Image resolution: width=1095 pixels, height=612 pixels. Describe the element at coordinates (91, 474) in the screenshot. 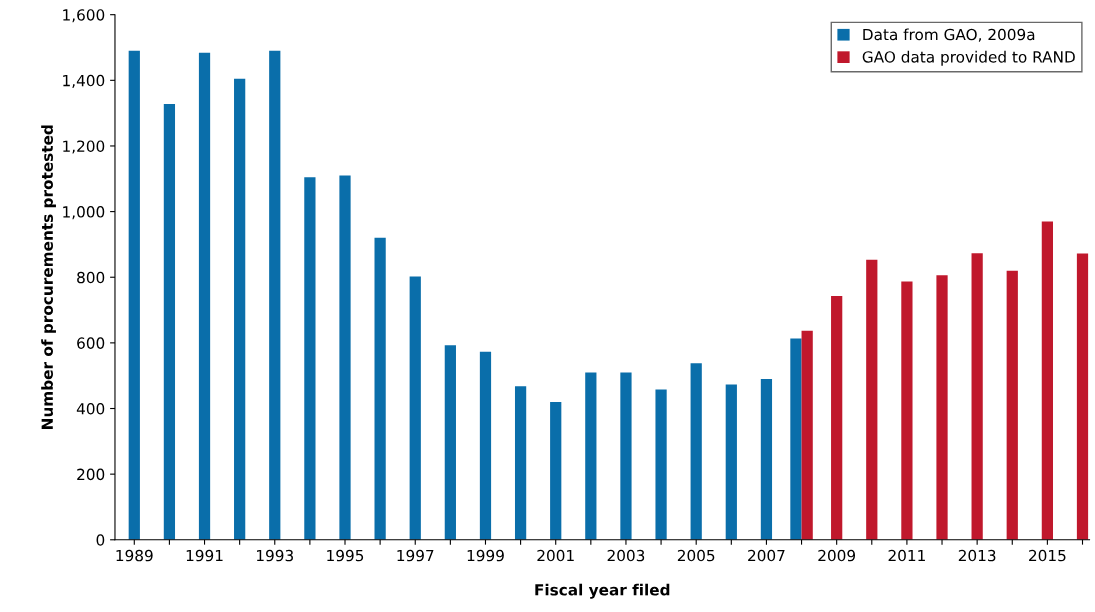

I see `y-tick-label: 200` at that location.